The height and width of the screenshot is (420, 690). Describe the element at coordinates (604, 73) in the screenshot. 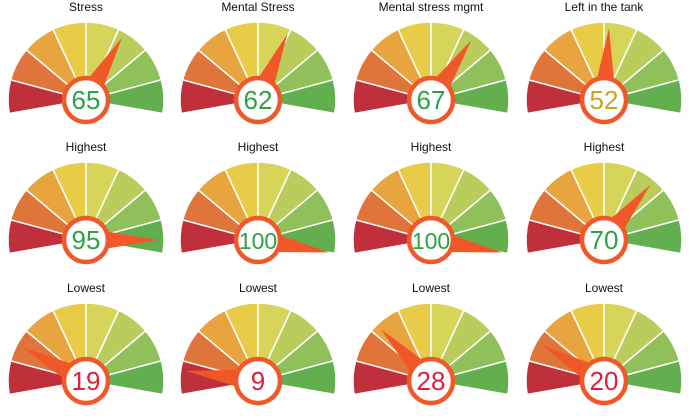

I see `gauge-dial: 52` at that location.